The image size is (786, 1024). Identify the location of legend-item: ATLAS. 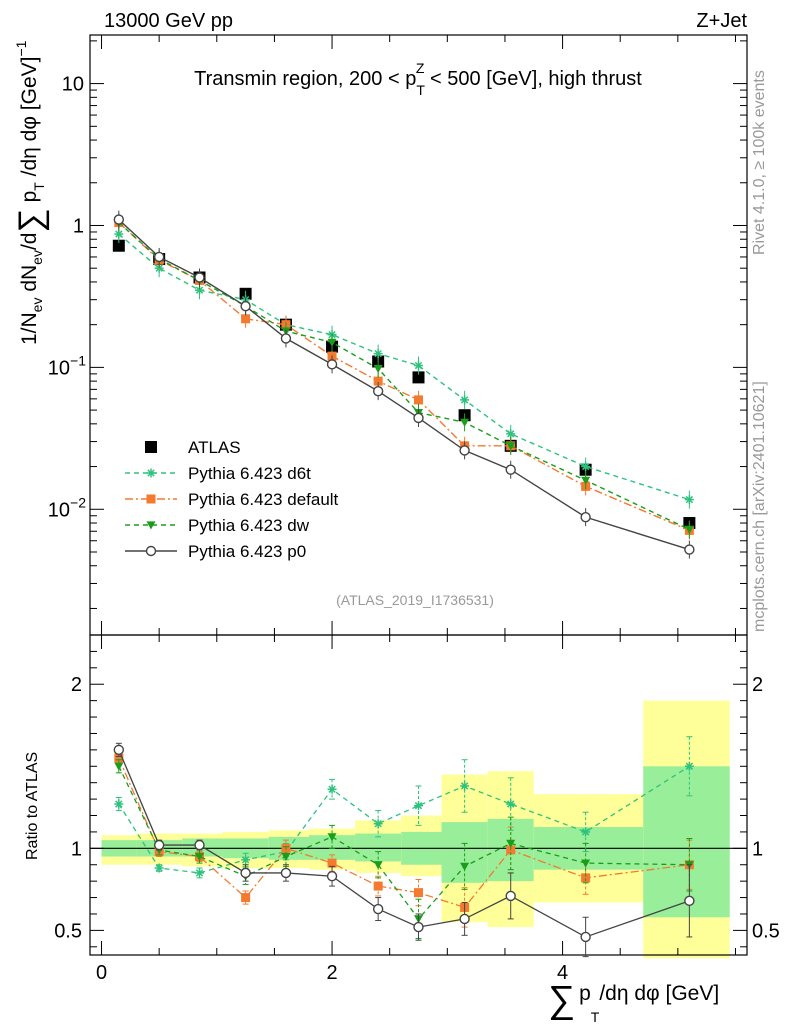
(193, 447).